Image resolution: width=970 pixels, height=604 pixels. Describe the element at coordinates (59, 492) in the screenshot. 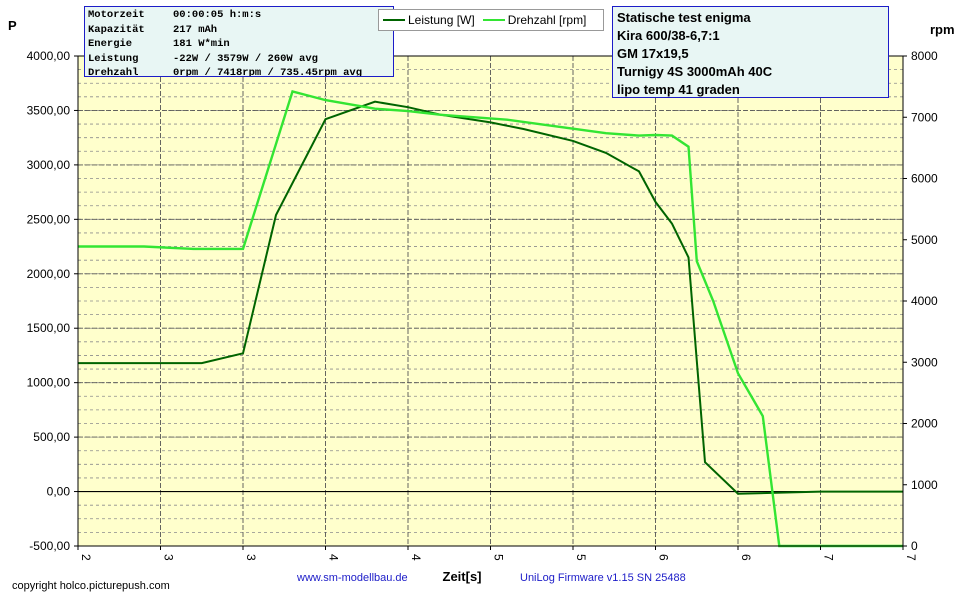

I see `y-left-tick-label: 0,00` at that location.